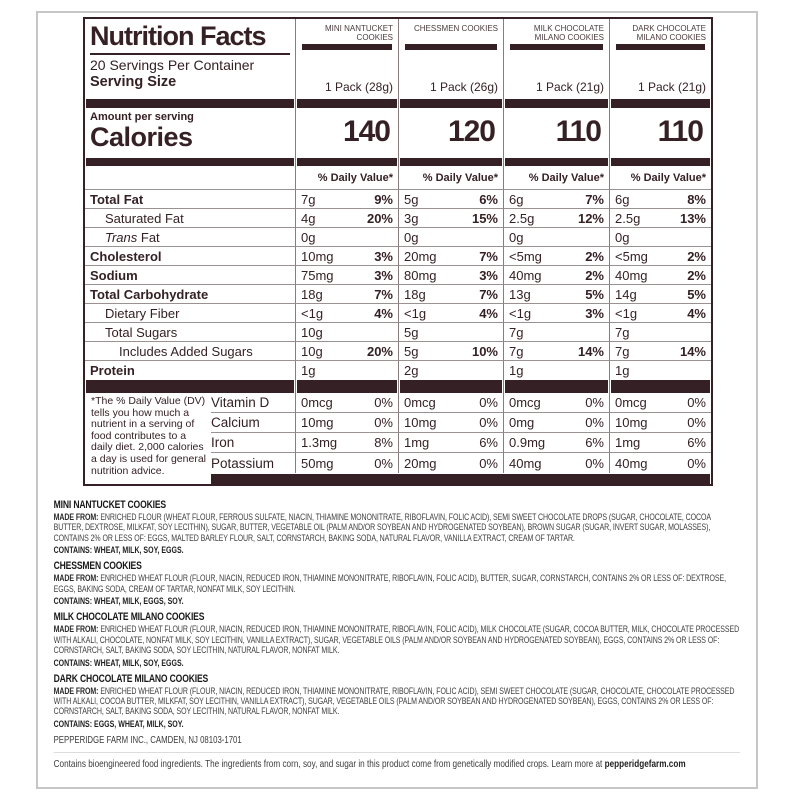 This screenshot has width=800, height=800. I want to click on product-name: DARK CHOCOLATE MILANO COOKIES, so click(669, 33).